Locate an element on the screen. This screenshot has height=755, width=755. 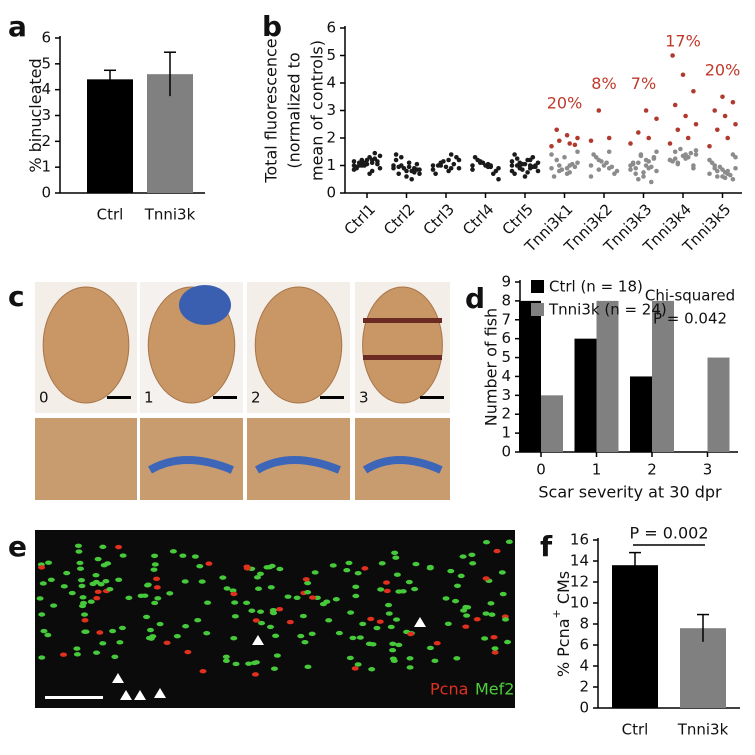
y-label-text: % Pcna is located at coordinates (563, 647).